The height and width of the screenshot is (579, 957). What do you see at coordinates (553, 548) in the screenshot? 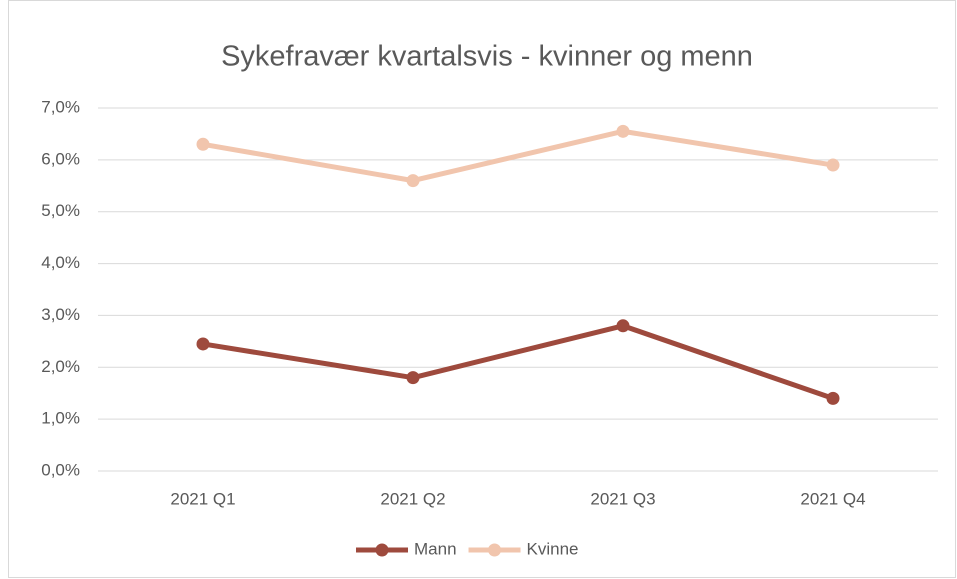
I see `legend-label: Kvinne` at bounding box center [553, 548].